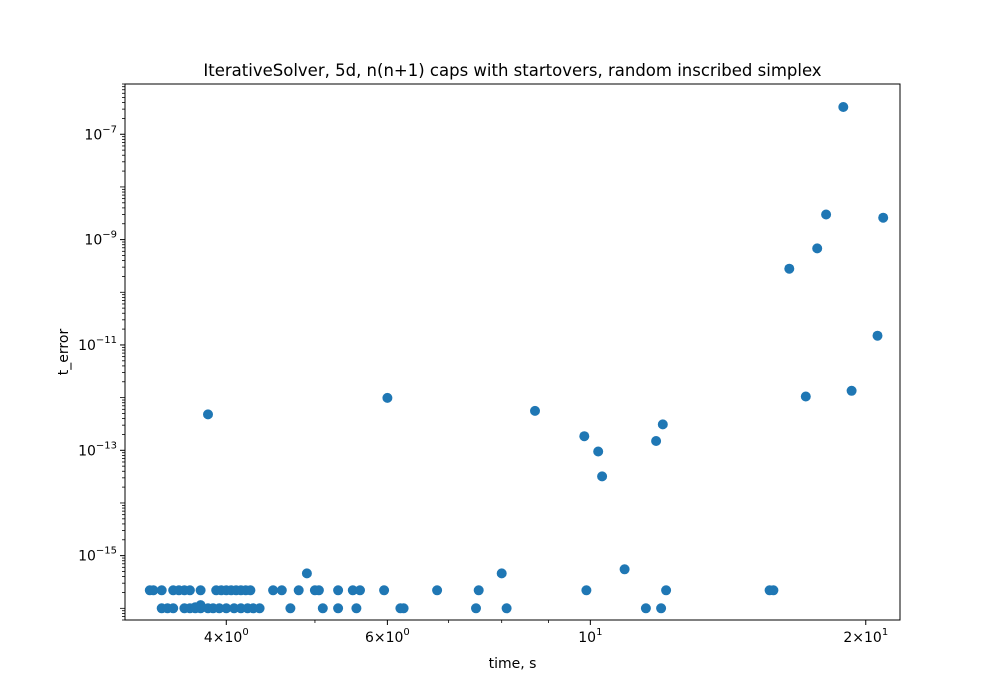 The image size is (1000, 700). I want to click on y-tick-label: 10⁻⁷, so click(100, 133).